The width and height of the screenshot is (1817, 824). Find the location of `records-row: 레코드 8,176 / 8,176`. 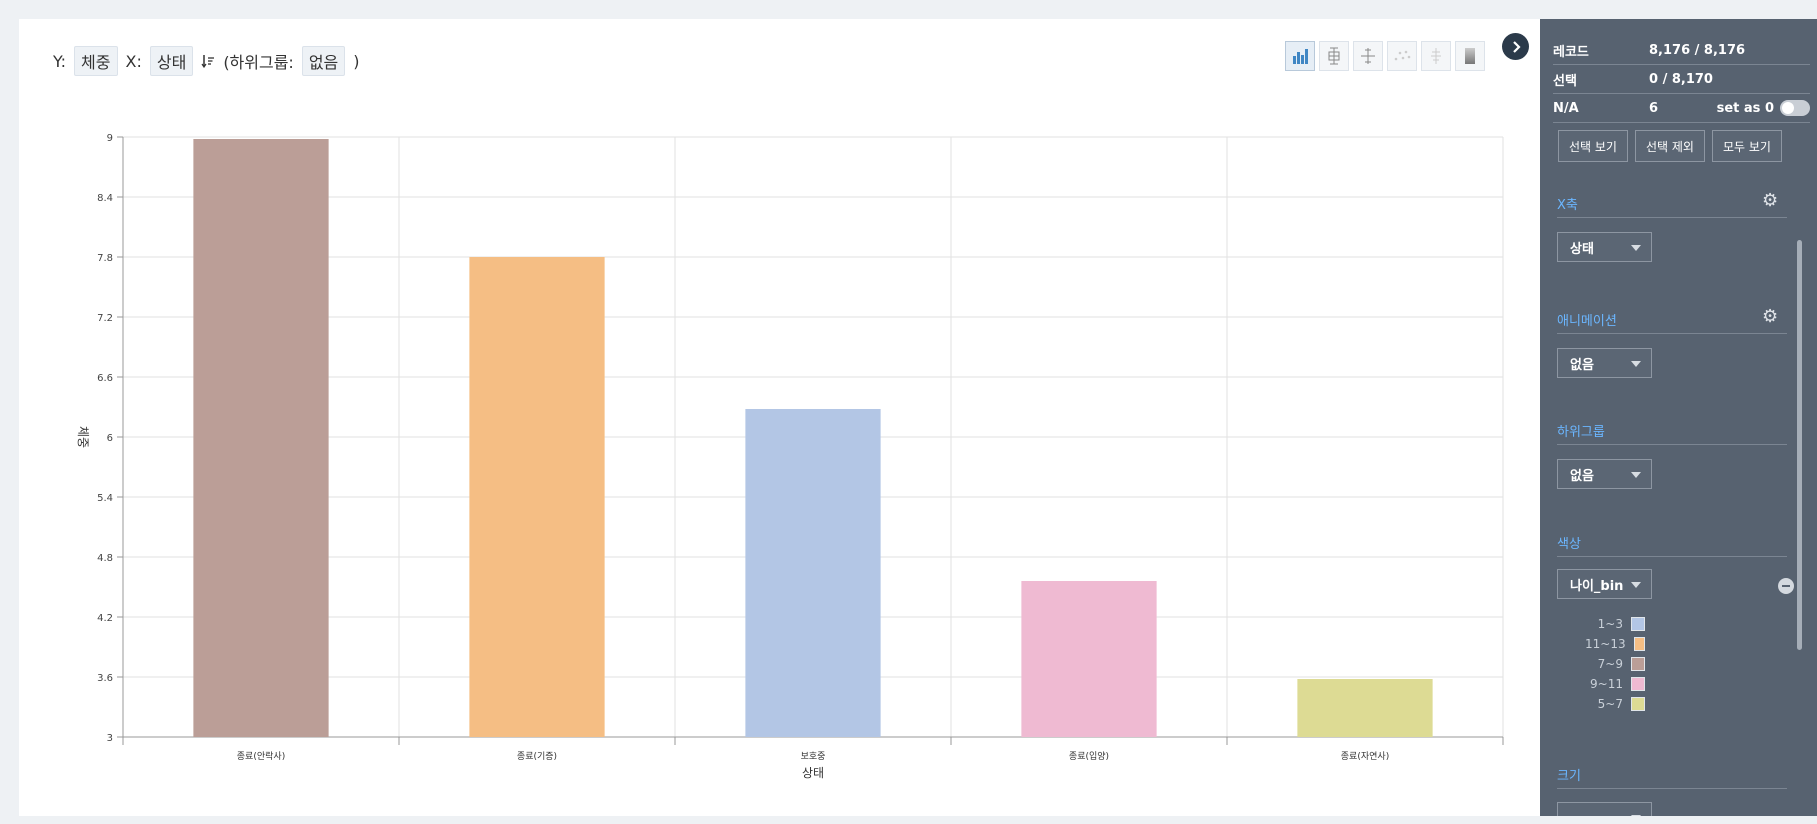

records-row: 레코드 8,176 / 8,176 is located at coordinates (1681, 50).